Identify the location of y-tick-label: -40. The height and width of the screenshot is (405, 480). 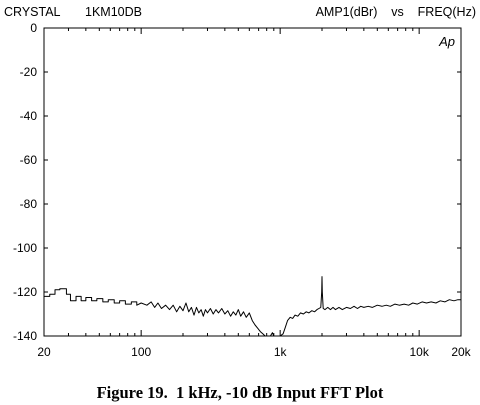
(29, 116).